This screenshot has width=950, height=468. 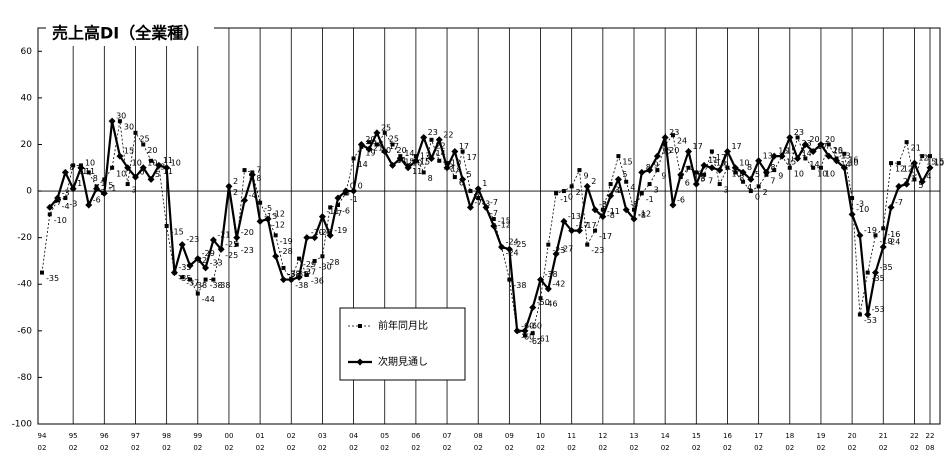 What do you see at coordinates (570, 197) in the screenshot?
I see `data-label: 0` at bounding box center [570, 197].